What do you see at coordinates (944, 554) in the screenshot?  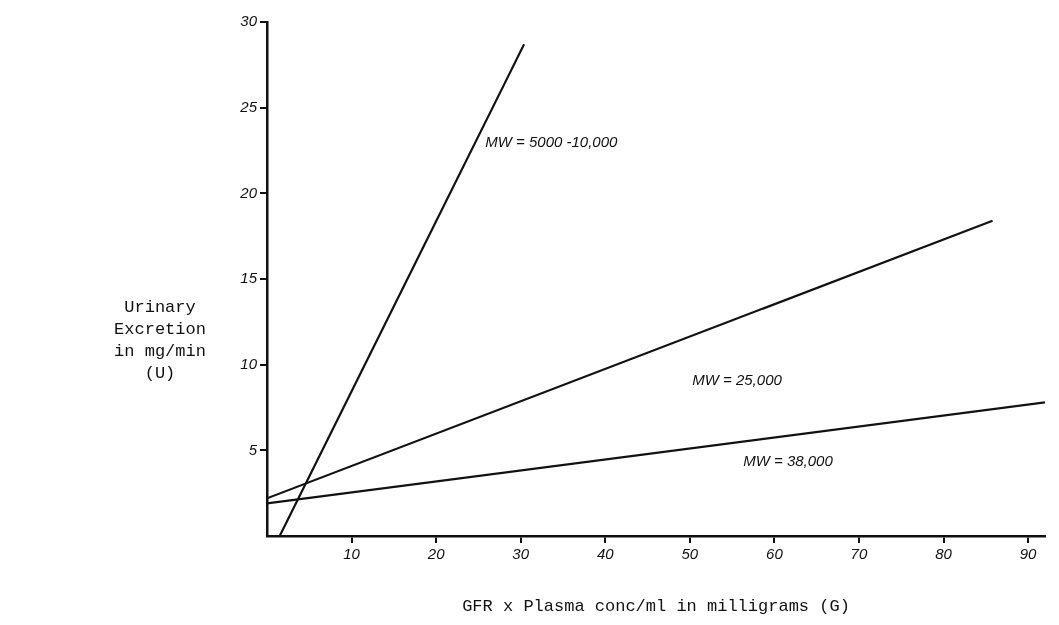 I see `x-tick-label: 80` at bounding box center [944, 554].